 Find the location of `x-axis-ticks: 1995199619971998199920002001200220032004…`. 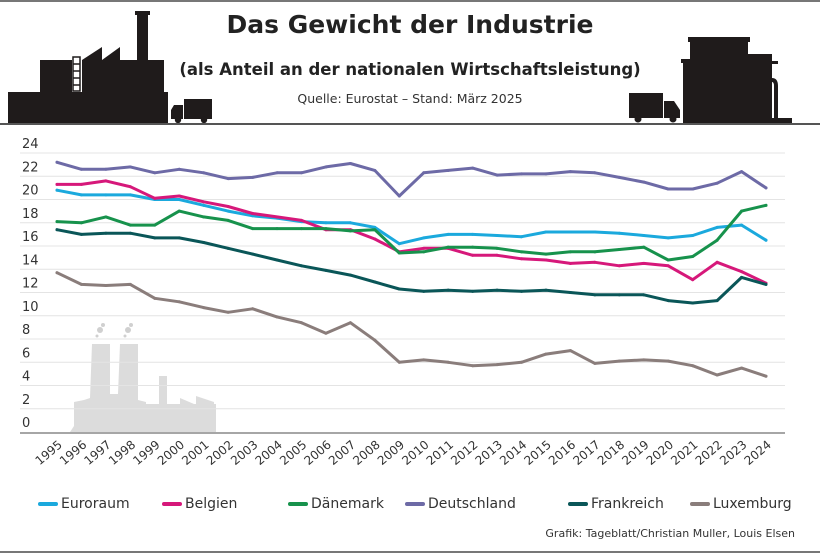

x-axis-ticks: 1995199619971998199920002001200220032004… is located at coordinates (403, 453).